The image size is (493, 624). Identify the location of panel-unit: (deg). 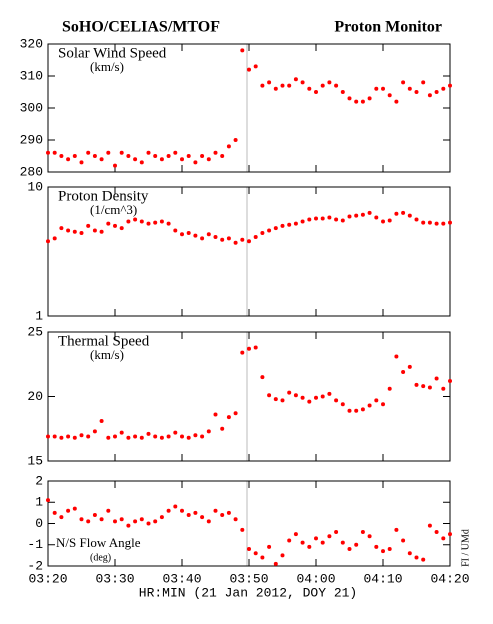
(100, 557).